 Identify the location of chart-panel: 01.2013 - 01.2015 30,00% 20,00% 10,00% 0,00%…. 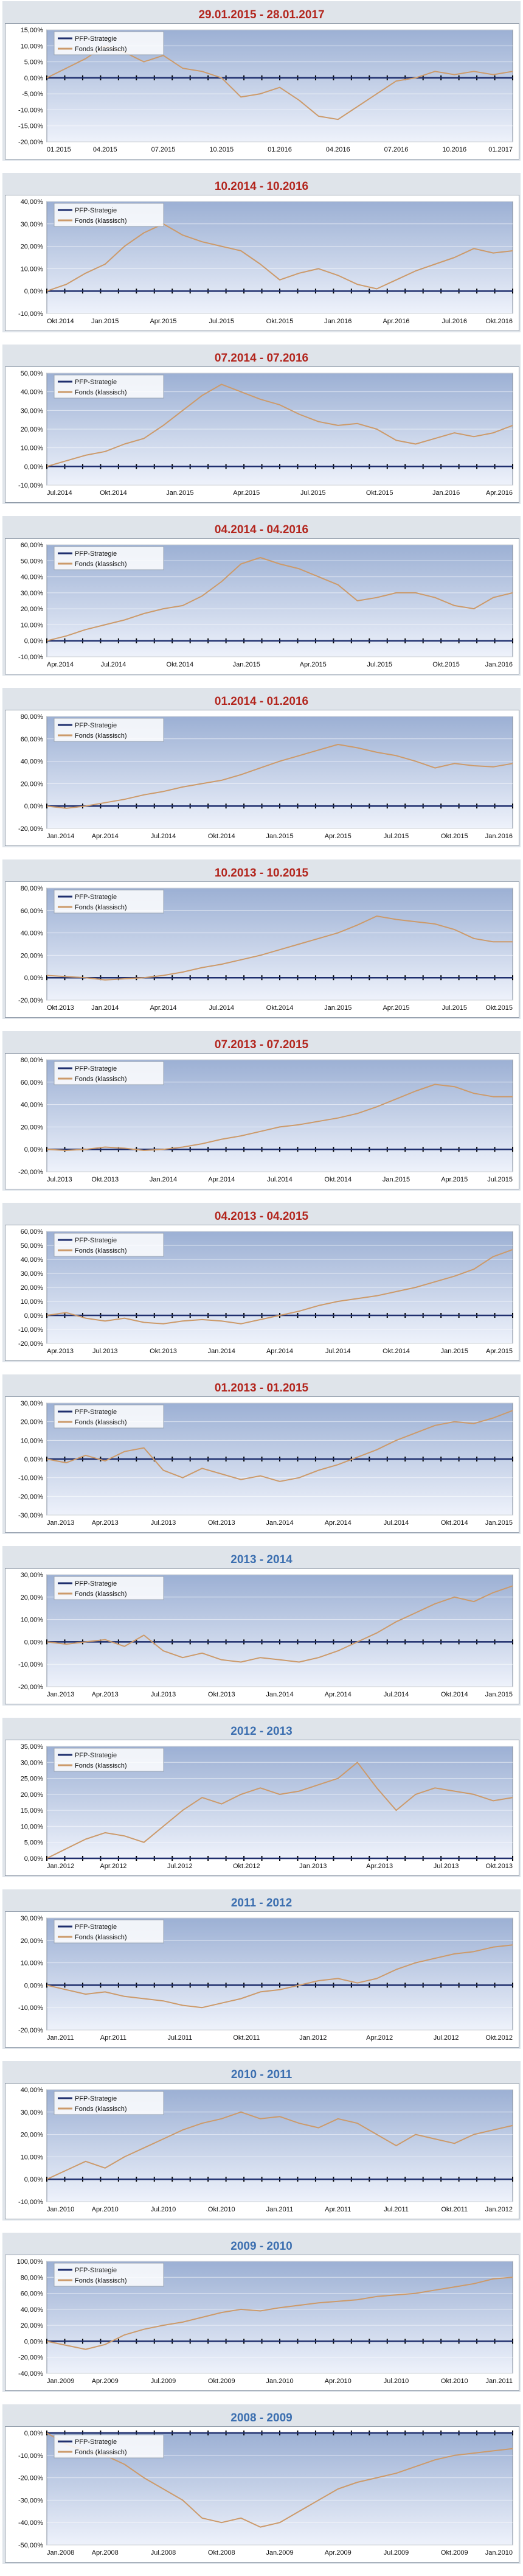
(261, 1454).